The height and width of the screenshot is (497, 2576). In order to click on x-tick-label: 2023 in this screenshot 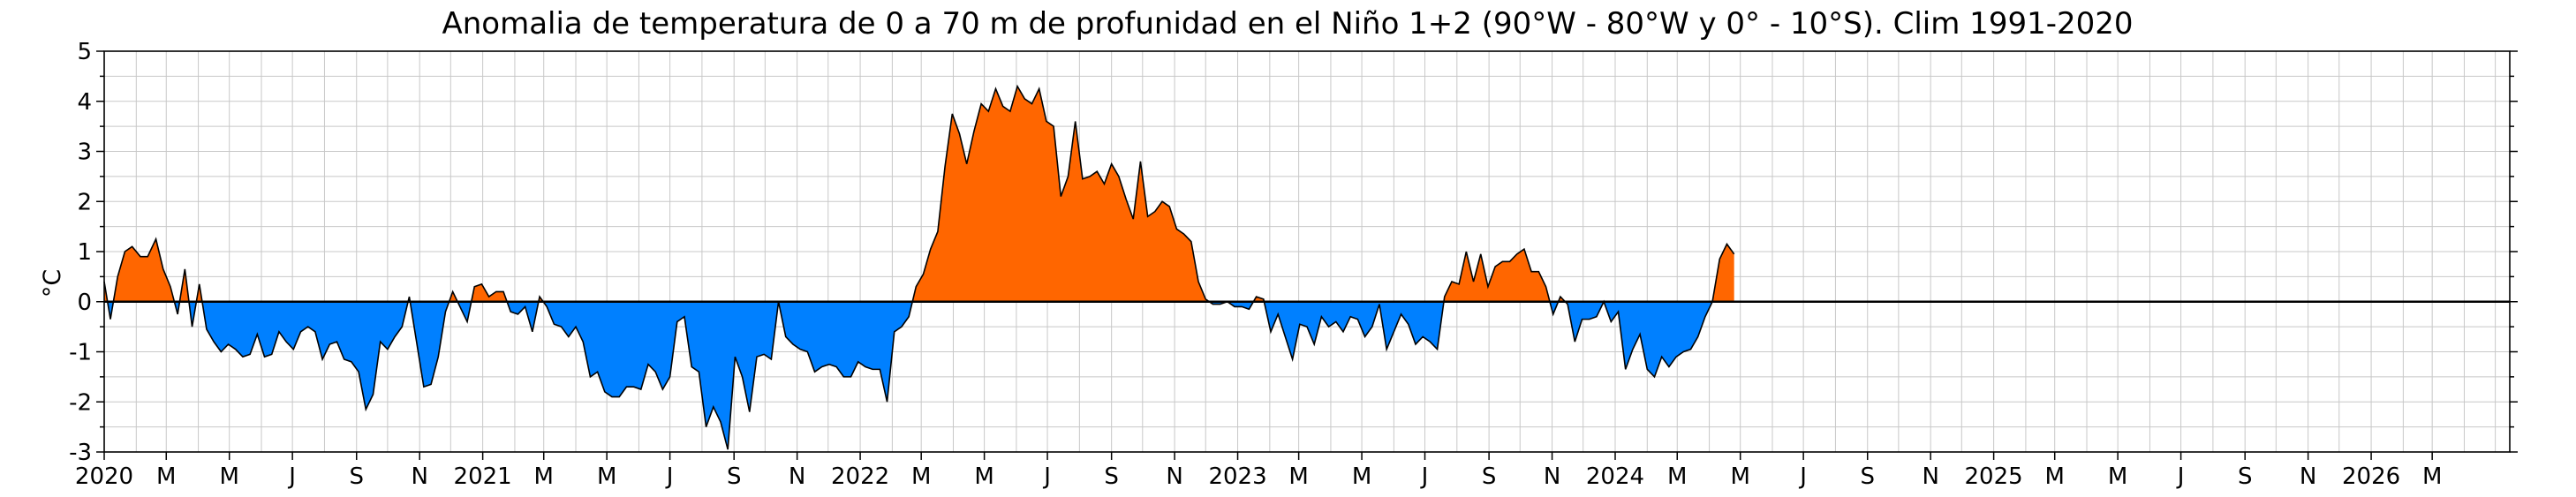, I will do `click(1237, 477)`.